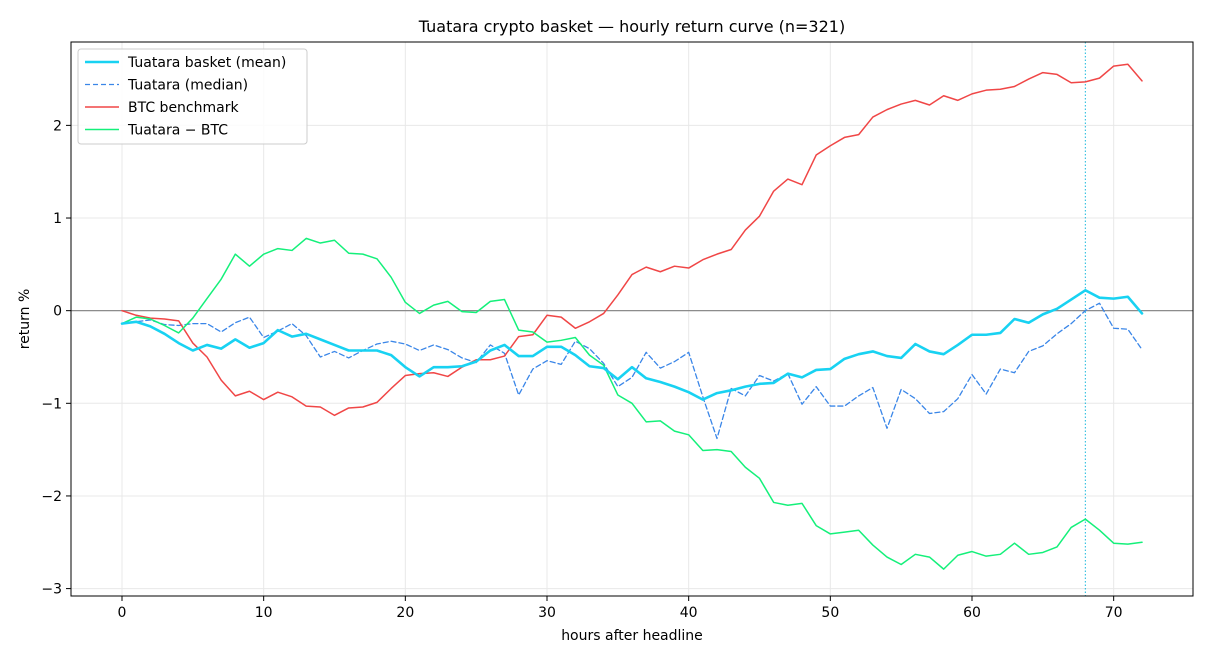 The width and height of the screenshot is (1210, 660). Describe the element at coordinates (177, 131) in the screenshot. I see `legend-label: Tuatara − BTC` at that location.